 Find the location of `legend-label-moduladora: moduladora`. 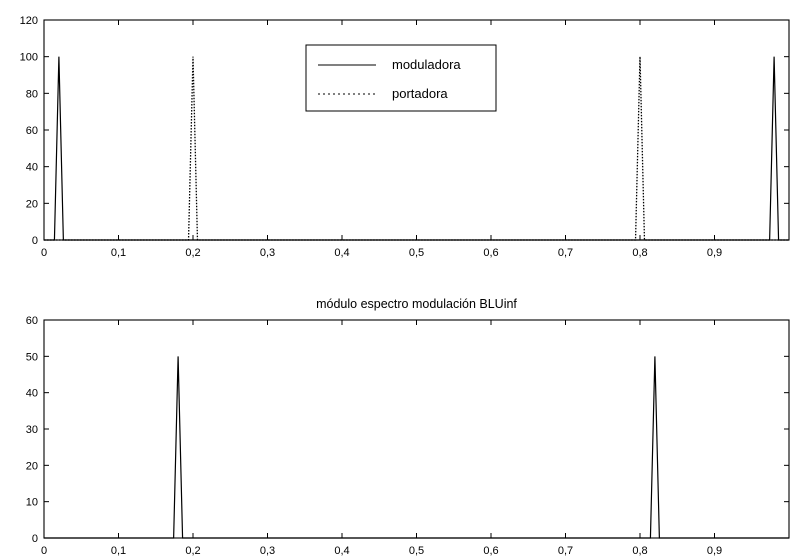

legend-label-moduladora: moduladora is located at coordinates (426, 64).